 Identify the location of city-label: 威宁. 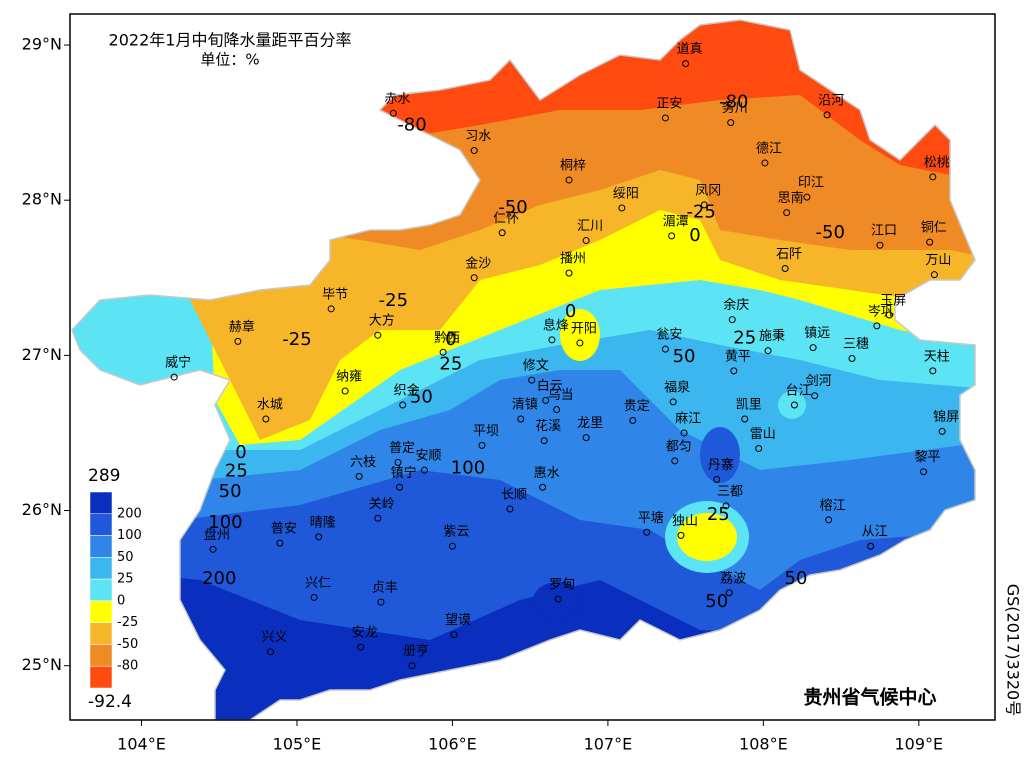
(178, 363).